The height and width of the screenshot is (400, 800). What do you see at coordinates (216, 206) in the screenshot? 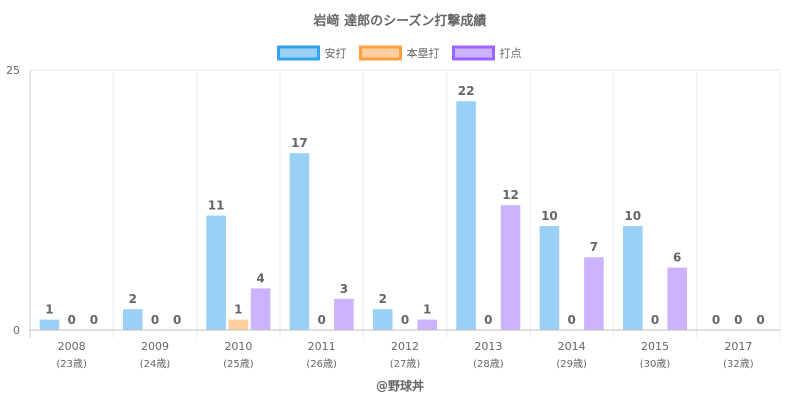
I see `data-label: 11` at bounding box center [216, 206].